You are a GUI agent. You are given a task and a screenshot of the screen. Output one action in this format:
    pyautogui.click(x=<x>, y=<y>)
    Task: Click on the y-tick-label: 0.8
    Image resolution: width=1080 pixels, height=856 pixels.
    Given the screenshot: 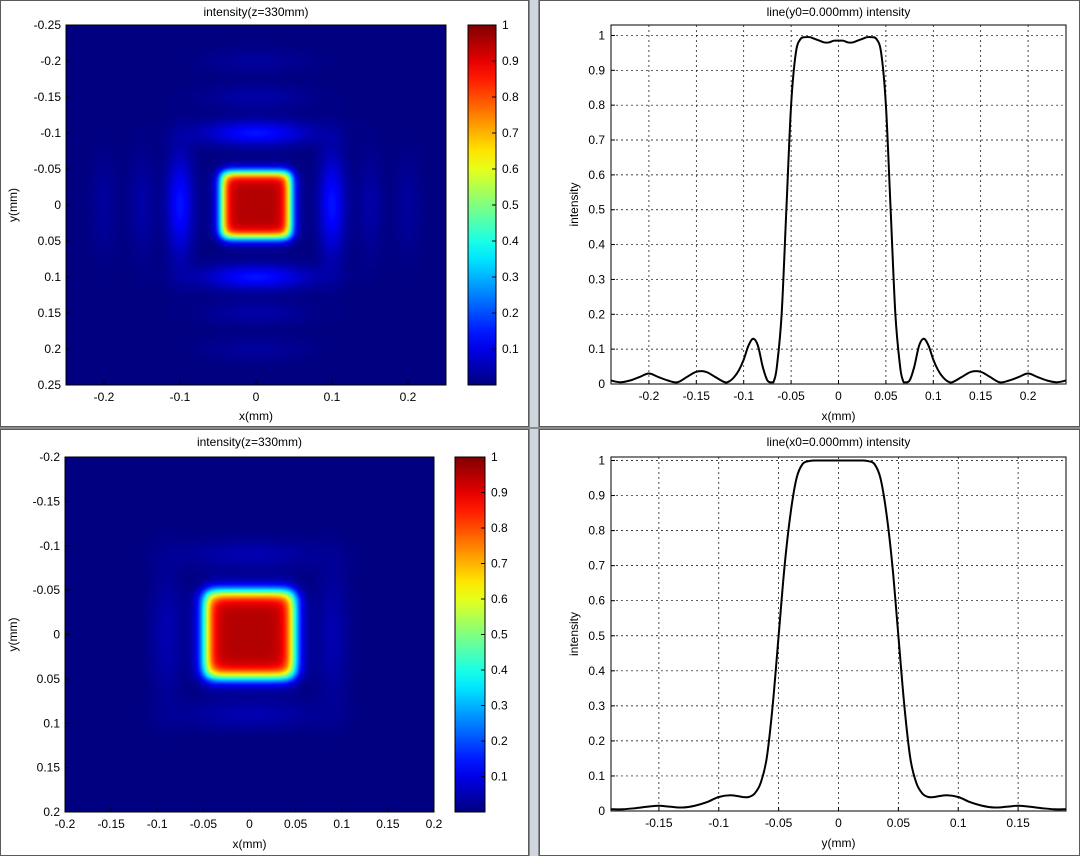 What is the action you would take?
    pyautogui.click(x=596, y=105)
    